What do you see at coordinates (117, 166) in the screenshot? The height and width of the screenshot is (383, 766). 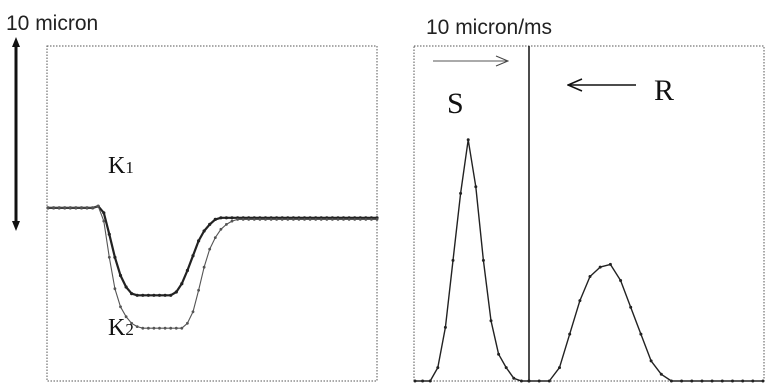 I see `k1-letter: K` at bounding box center [117, 166].